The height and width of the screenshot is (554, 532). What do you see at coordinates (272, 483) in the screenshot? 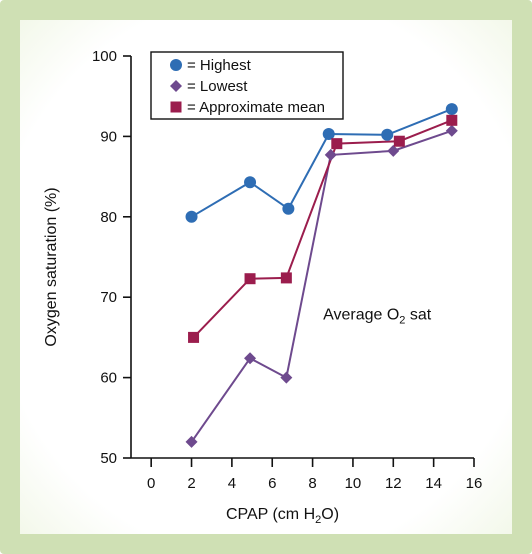
I see `x-tick-label: 6` at bounding box center [272, 483].